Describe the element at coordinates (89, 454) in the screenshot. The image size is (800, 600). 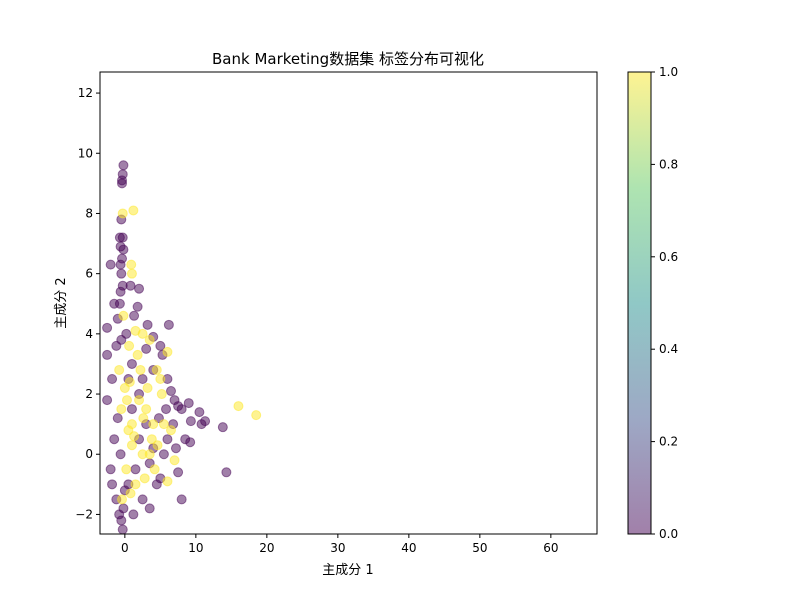
I see `y-tick-label: 0` at that location.